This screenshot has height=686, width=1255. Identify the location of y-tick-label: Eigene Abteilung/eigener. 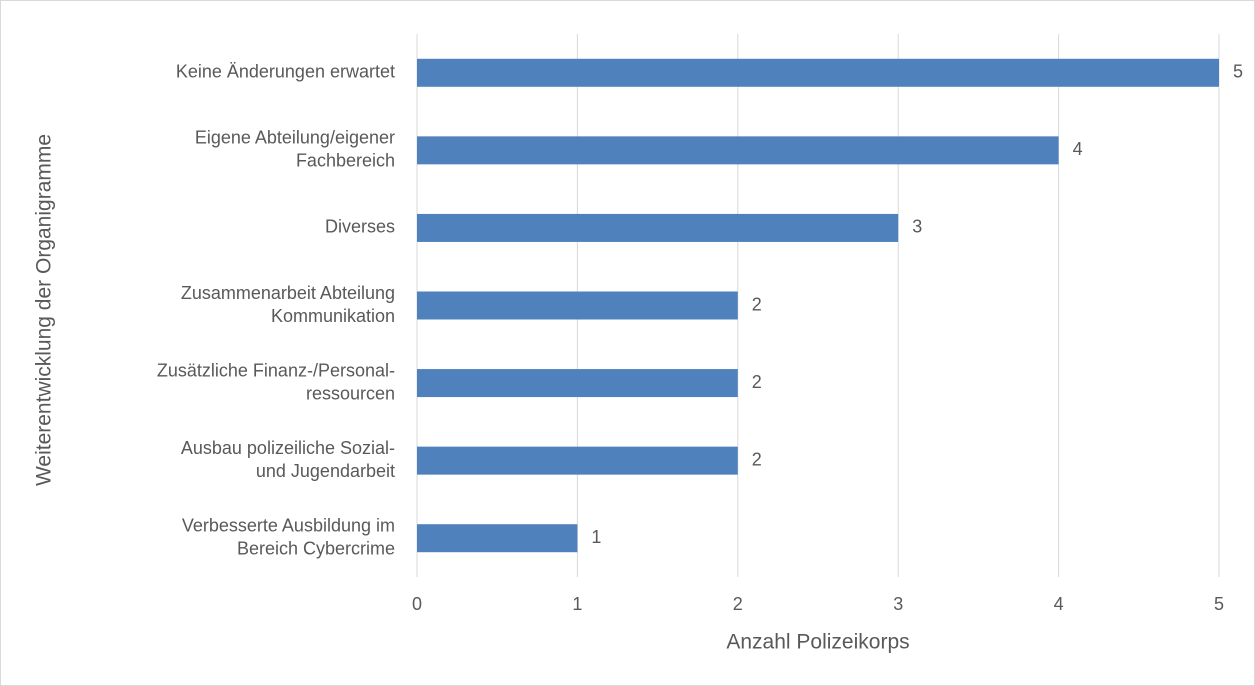
(295, 138).